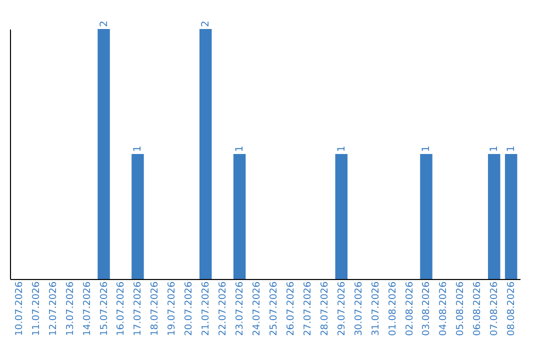 The image size is (540, 340). What do you see at coordinates (223, 309) in the screenshot?
I see `x-tick-label: 22.07.2026` at bounding box center [223, 309].